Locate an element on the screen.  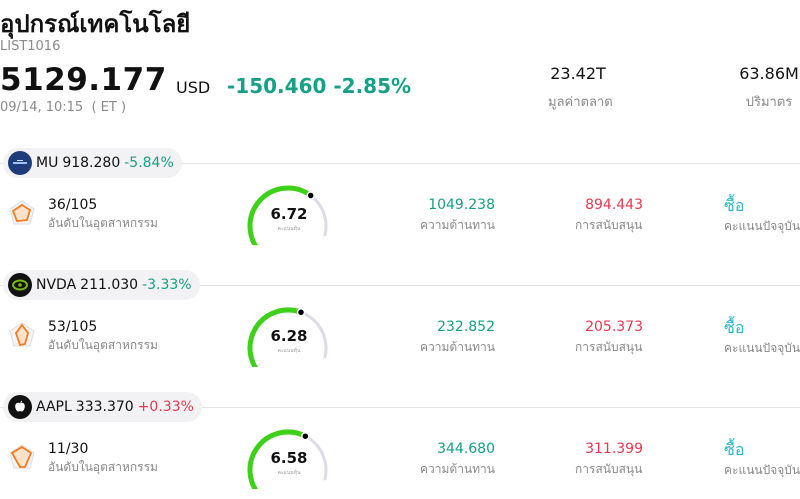
stock-symbol: AAPL is located at coordinates (54, 407).